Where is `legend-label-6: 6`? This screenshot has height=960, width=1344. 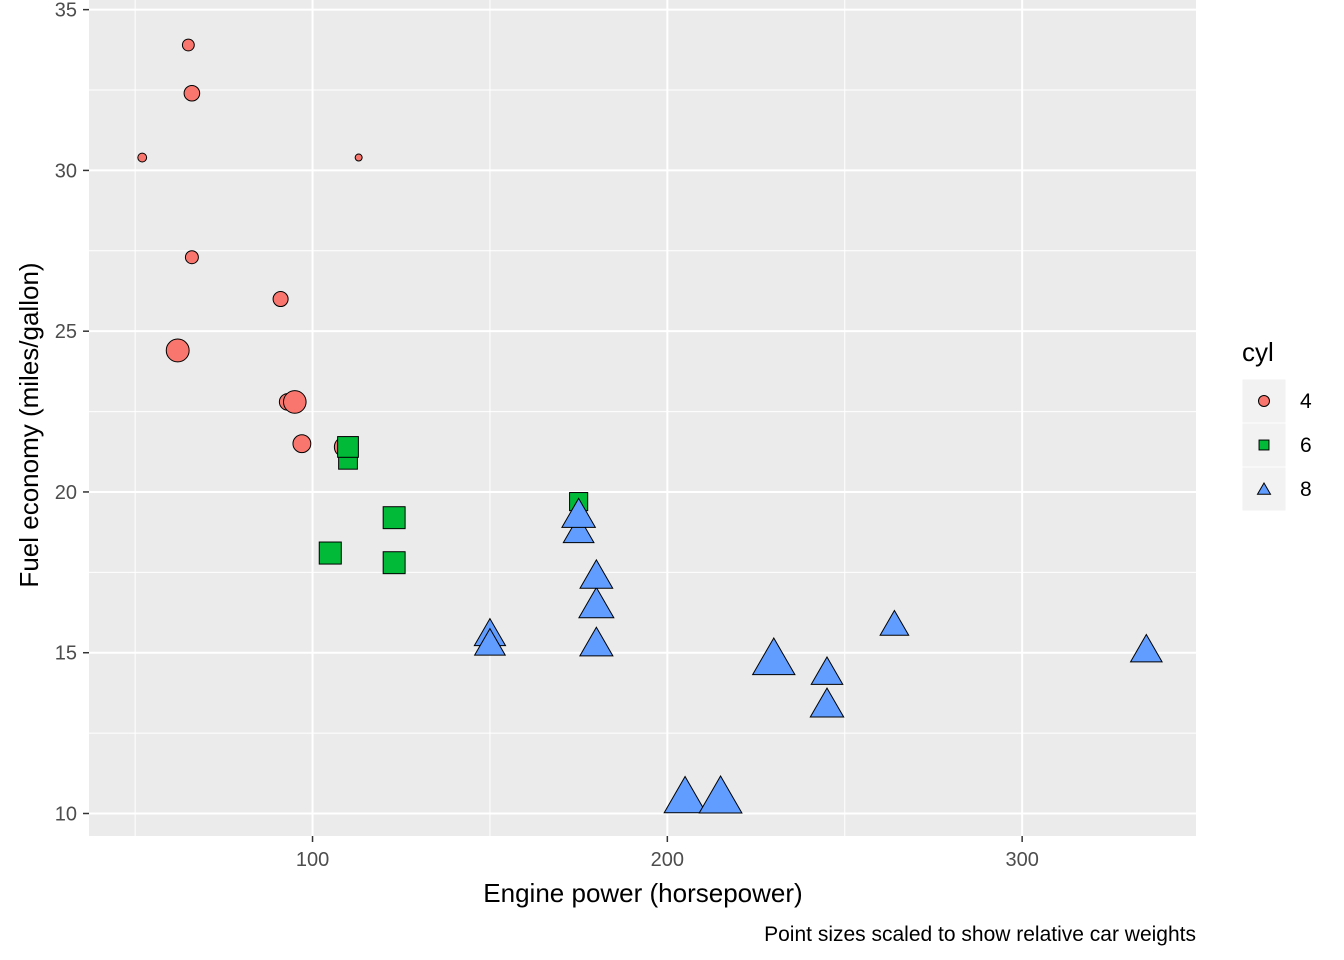
legend-label-6: 6 is located at coordinates (1306, 445).